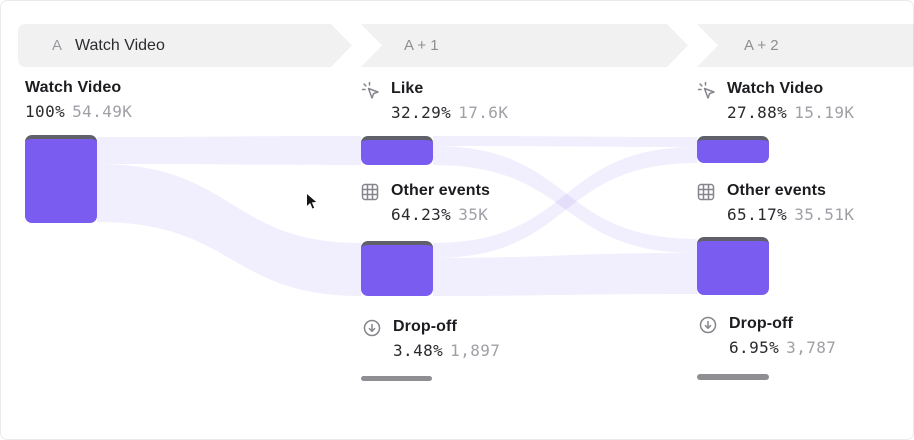 Image resolution: width=914 pixels, height=440 pixels. Describe the element at coordinates (424, 202) in the screenshot. I see `event-label-otherevents-a1: Other events 64.23% 35K` at that location.